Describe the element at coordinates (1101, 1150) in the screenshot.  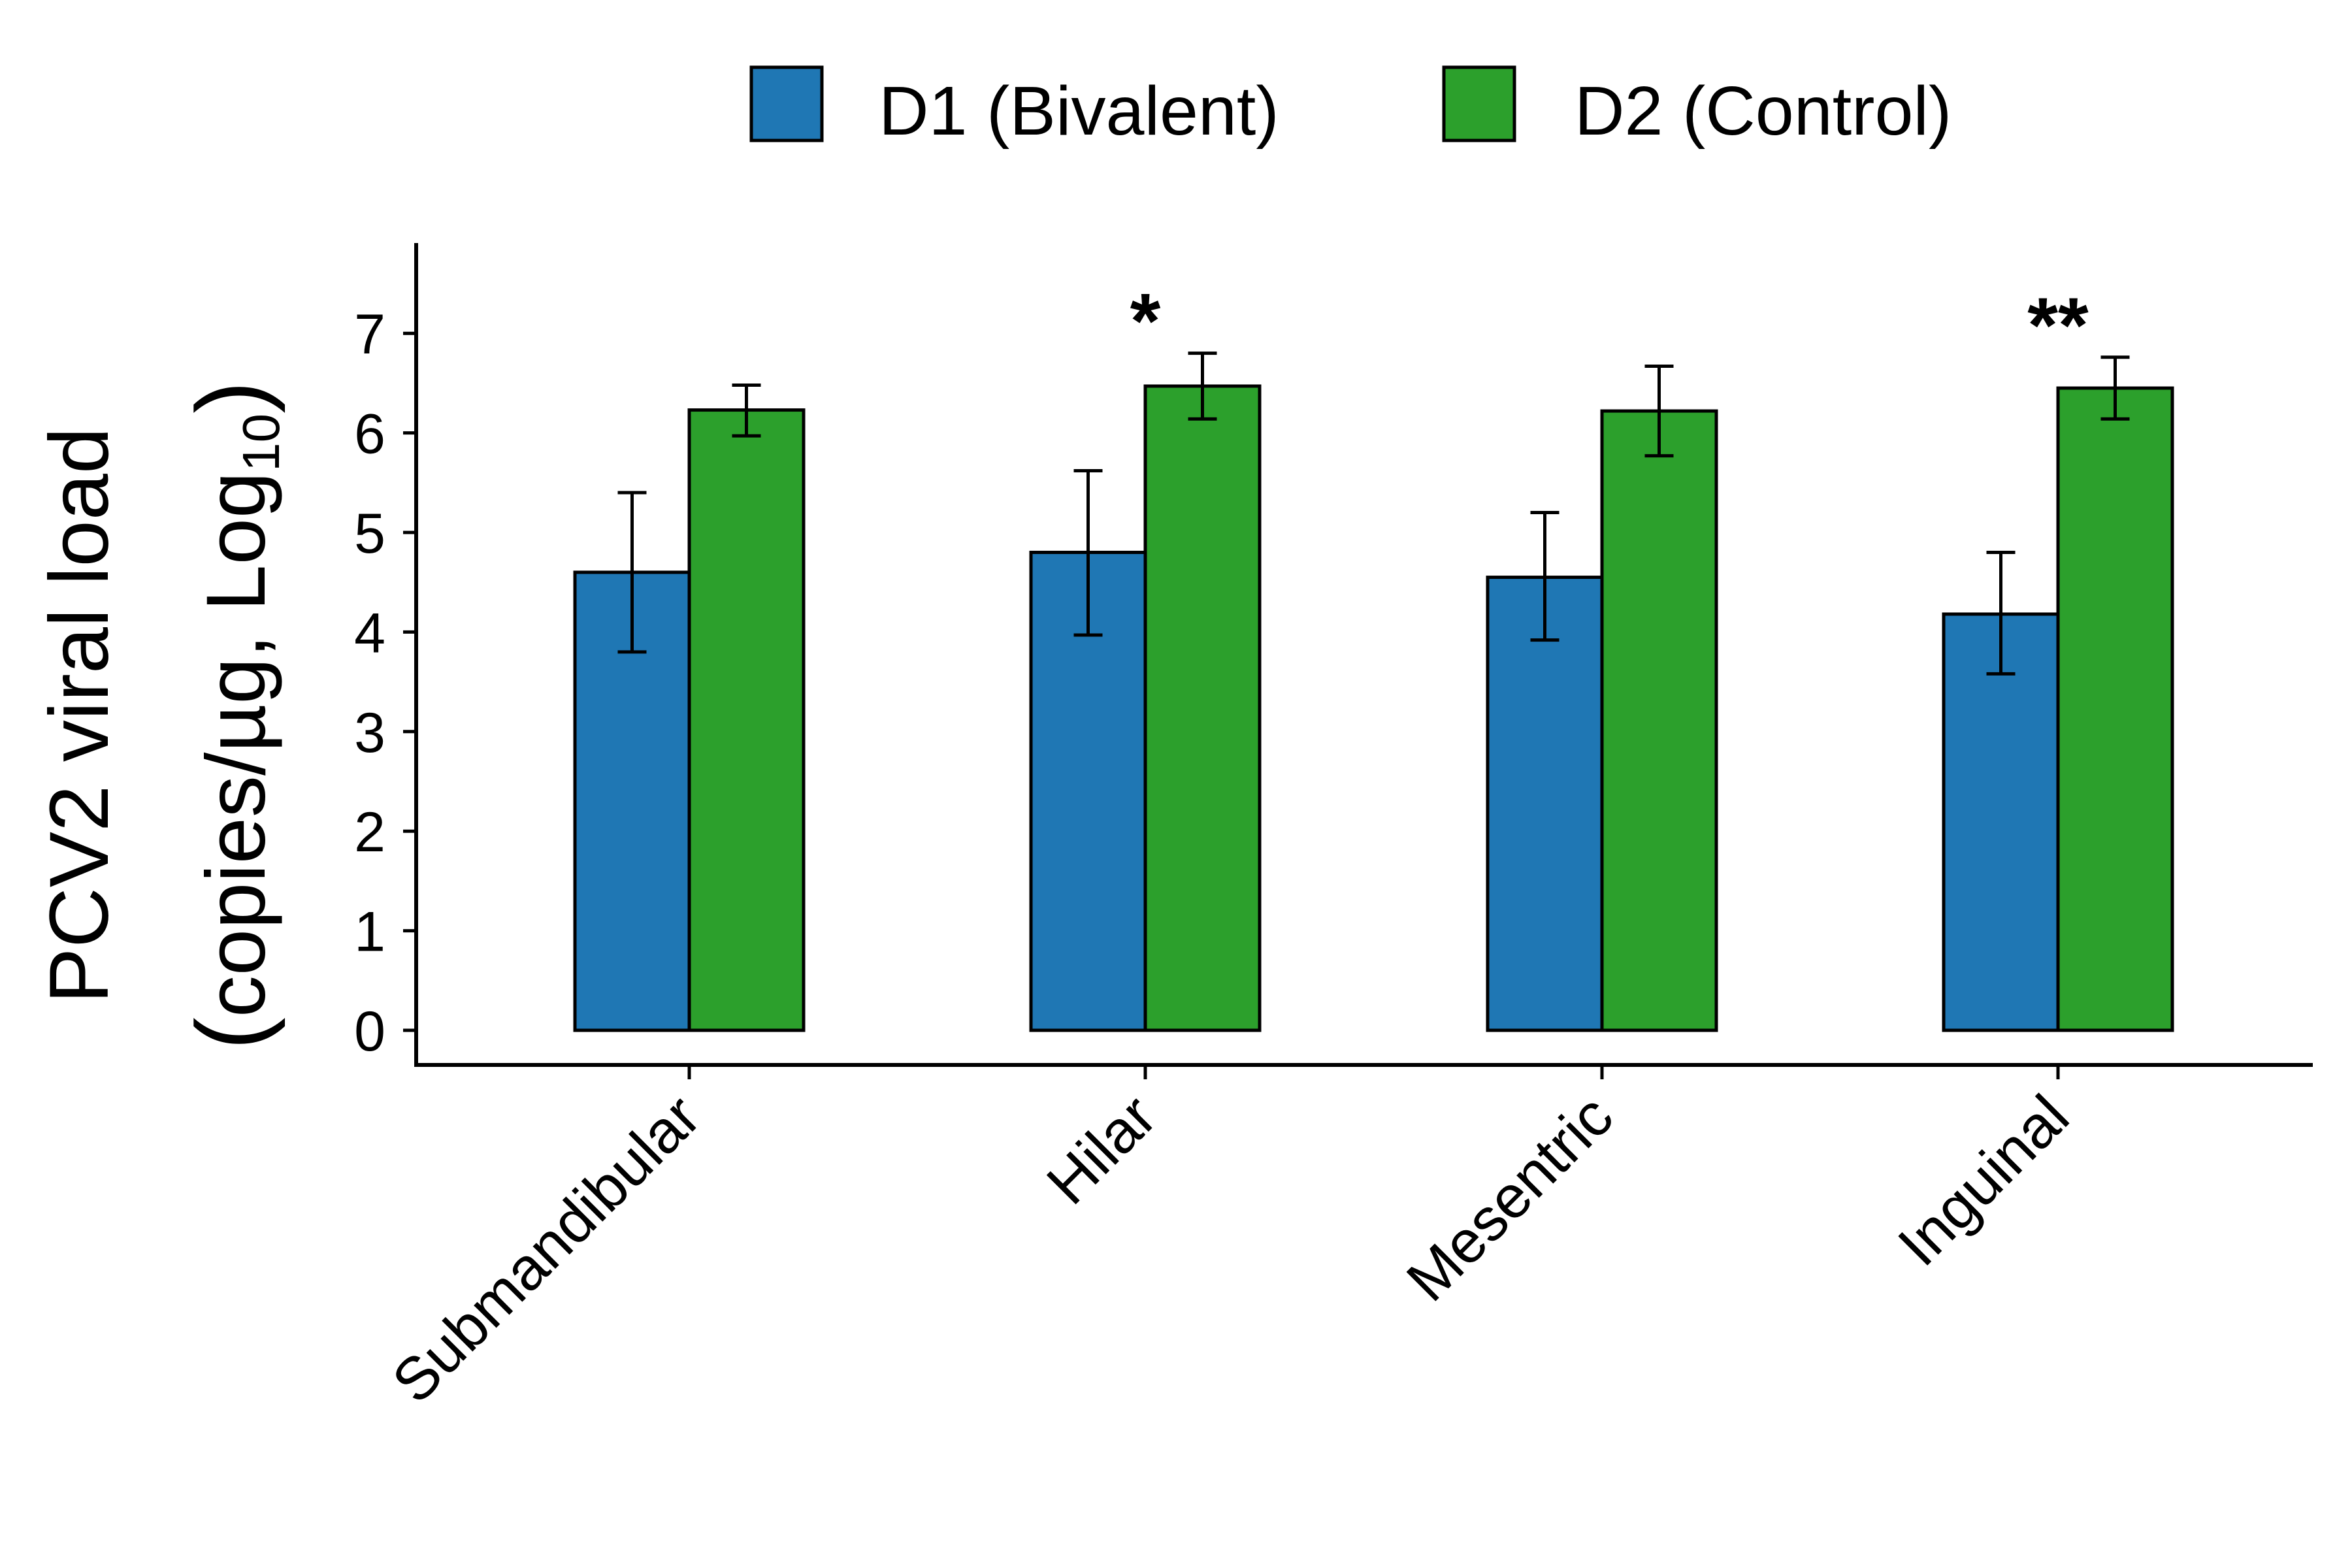
I see `x-tick-label-hilar: Hilar` at that location.